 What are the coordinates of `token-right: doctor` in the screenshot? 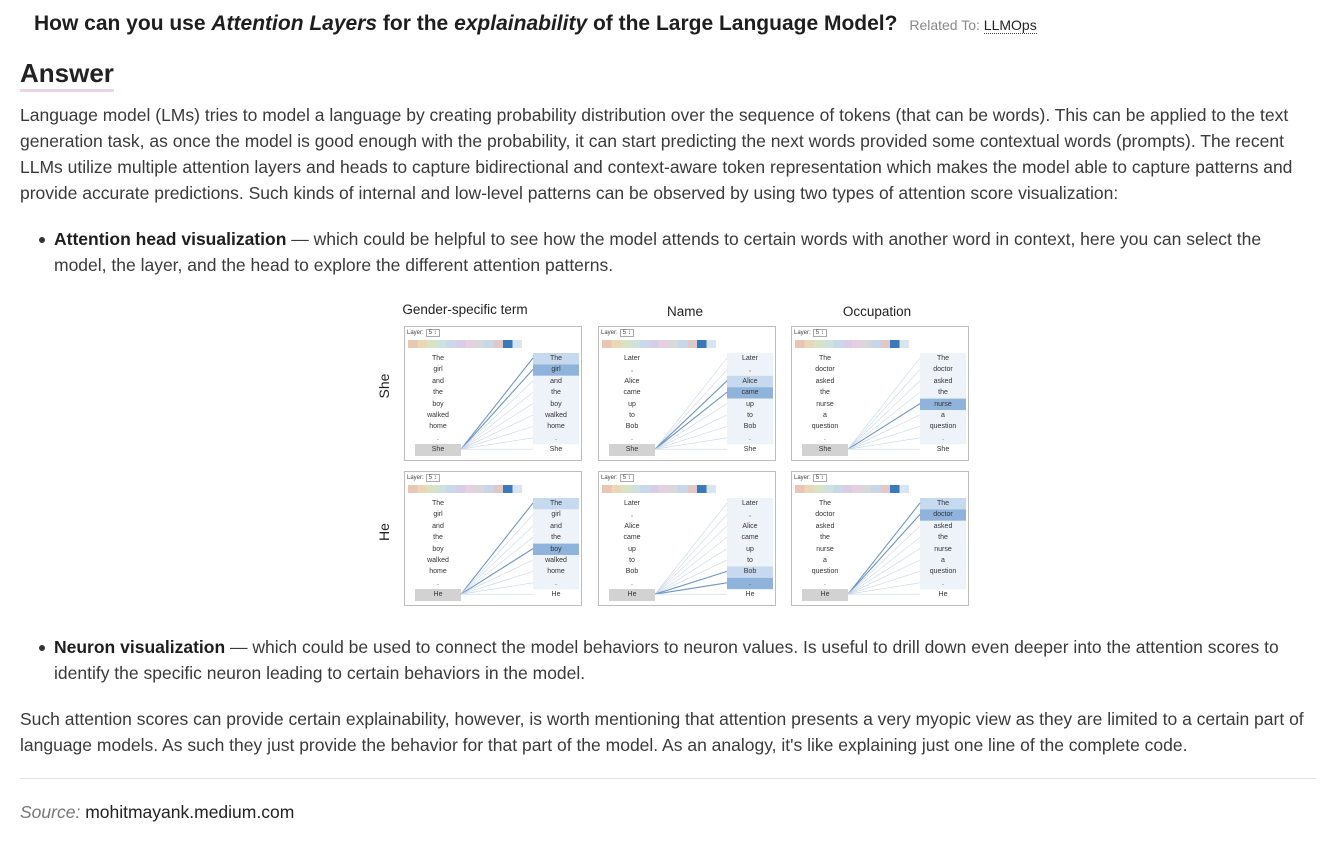 It's located at (943, 370).